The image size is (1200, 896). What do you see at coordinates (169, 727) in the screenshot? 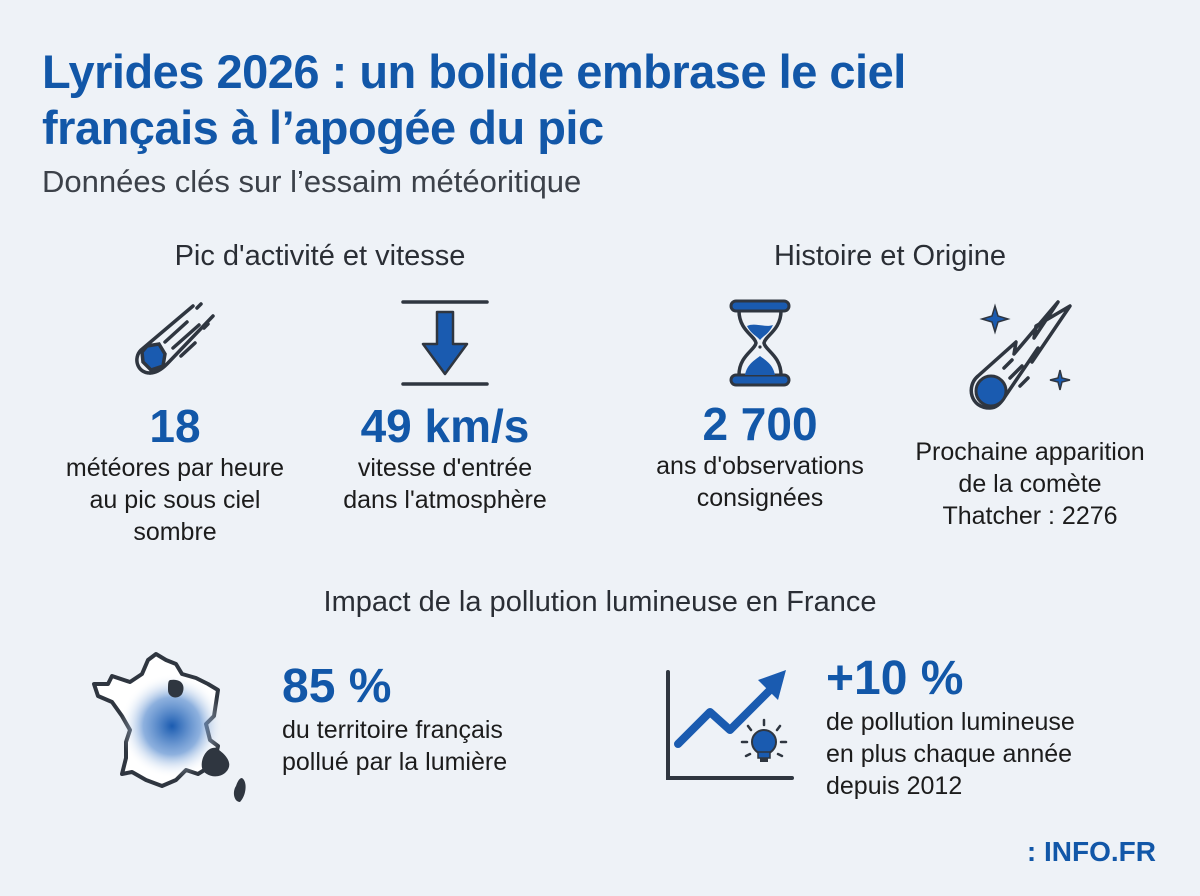
I see `france-map-icon` at bounding box center [169, 727].